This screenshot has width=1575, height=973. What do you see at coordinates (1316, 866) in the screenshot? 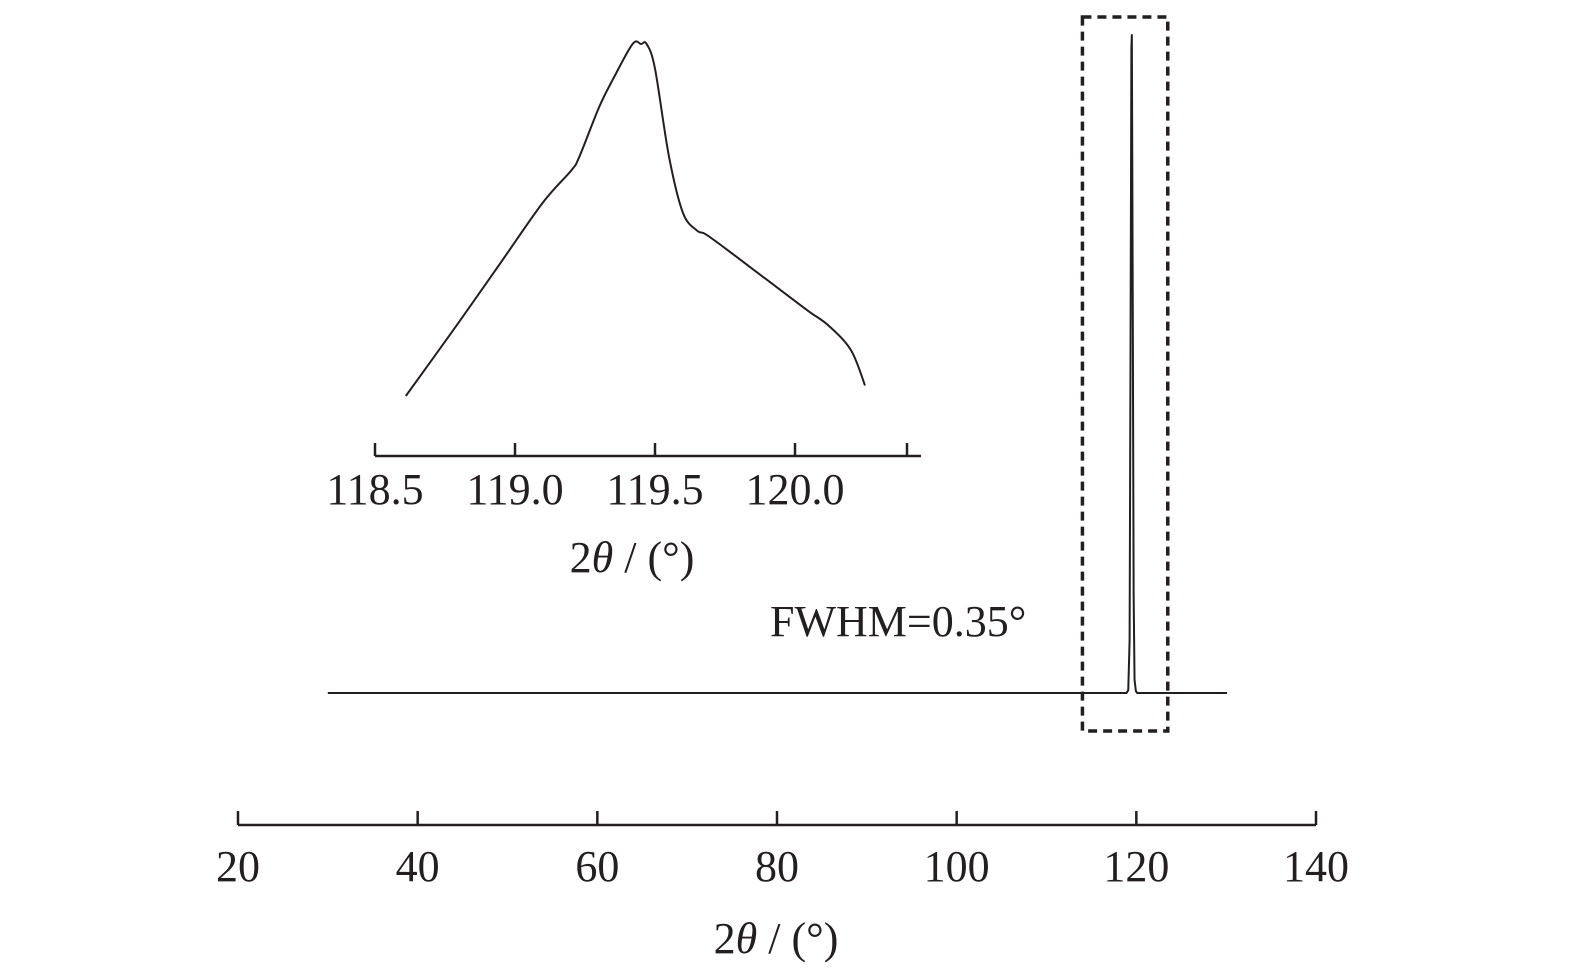
I see `main-x-tick-label: 140` at bounding box center [1316, 866].